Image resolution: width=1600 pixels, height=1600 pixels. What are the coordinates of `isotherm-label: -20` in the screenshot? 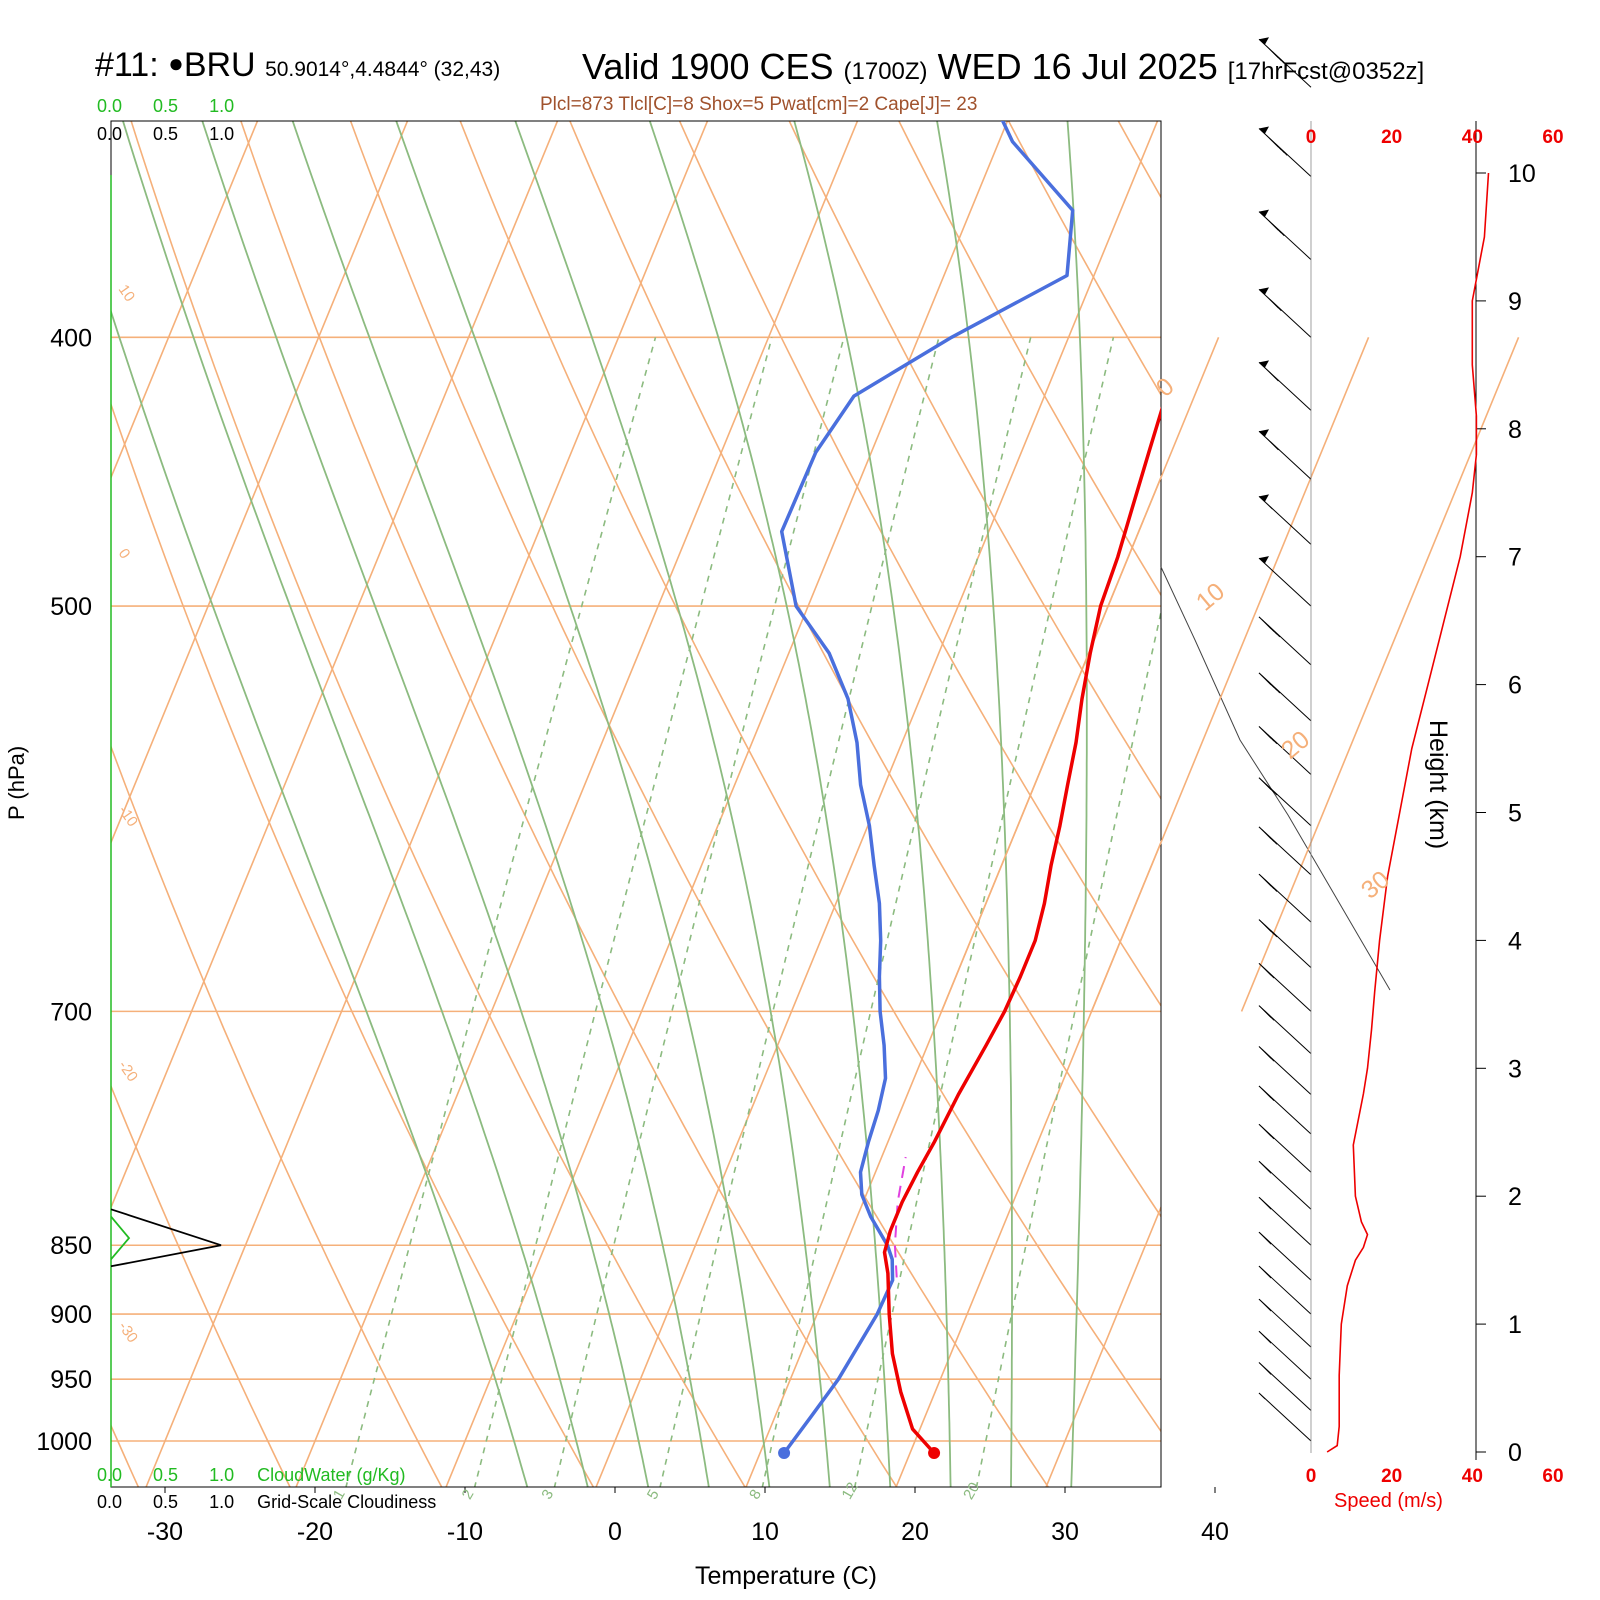 It's located at (128, 1072).